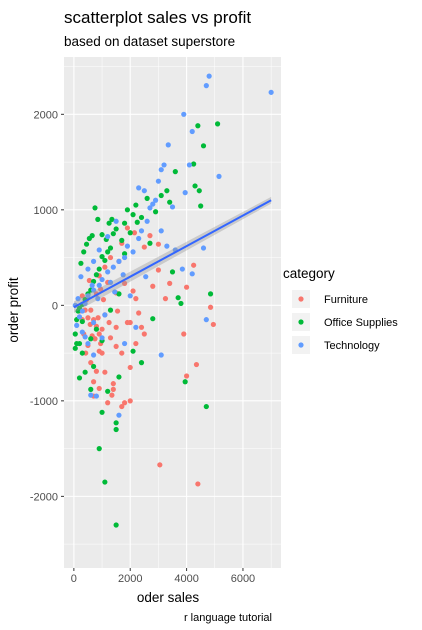 The height and width of the screenshot is (630, 422). What do you see at coordinates (46, 211) in the screenshot?
I see `y-tick-label: 1000` at bounding box center [46, 211].